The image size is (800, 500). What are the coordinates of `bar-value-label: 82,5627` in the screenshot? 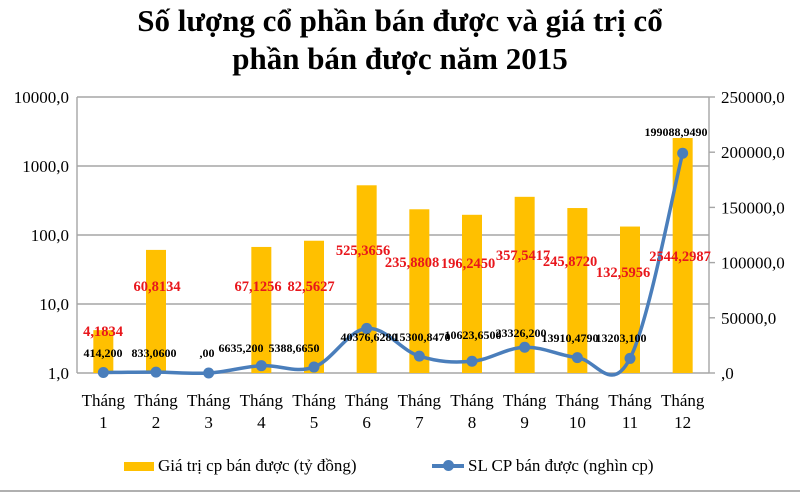 It's located at (310, 287).